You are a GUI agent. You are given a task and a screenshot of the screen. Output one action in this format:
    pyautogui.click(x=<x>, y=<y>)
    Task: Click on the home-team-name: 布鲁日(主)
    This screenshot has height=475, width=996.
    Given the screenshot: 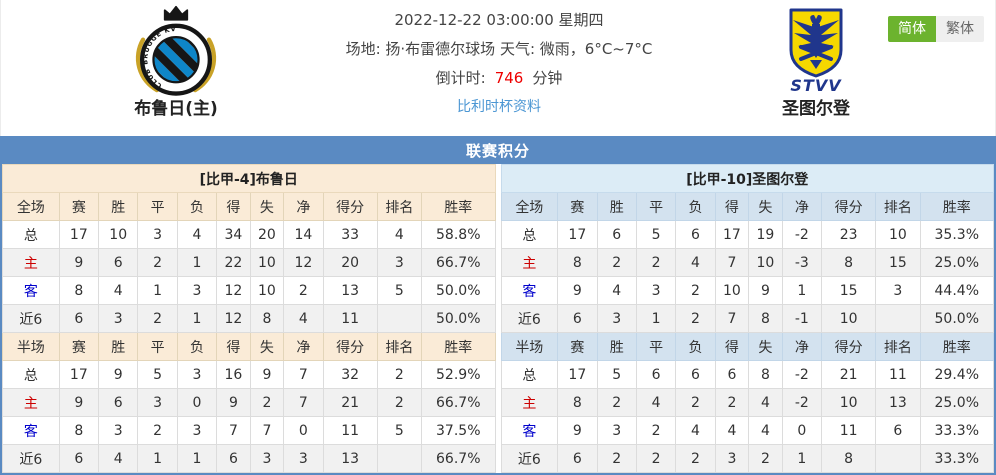 What is the action you would take?
    pyautogui.click(x=176, y=109)
    